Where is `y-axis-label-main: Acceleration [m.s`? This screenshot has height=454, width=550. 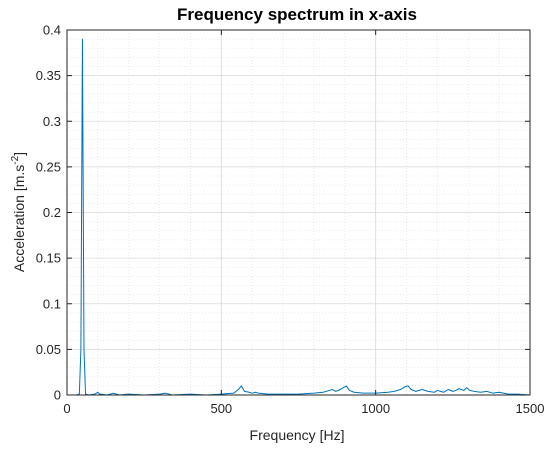
y-axis-label-main: Acceleration [m.s is located at coordinates (19, 218).